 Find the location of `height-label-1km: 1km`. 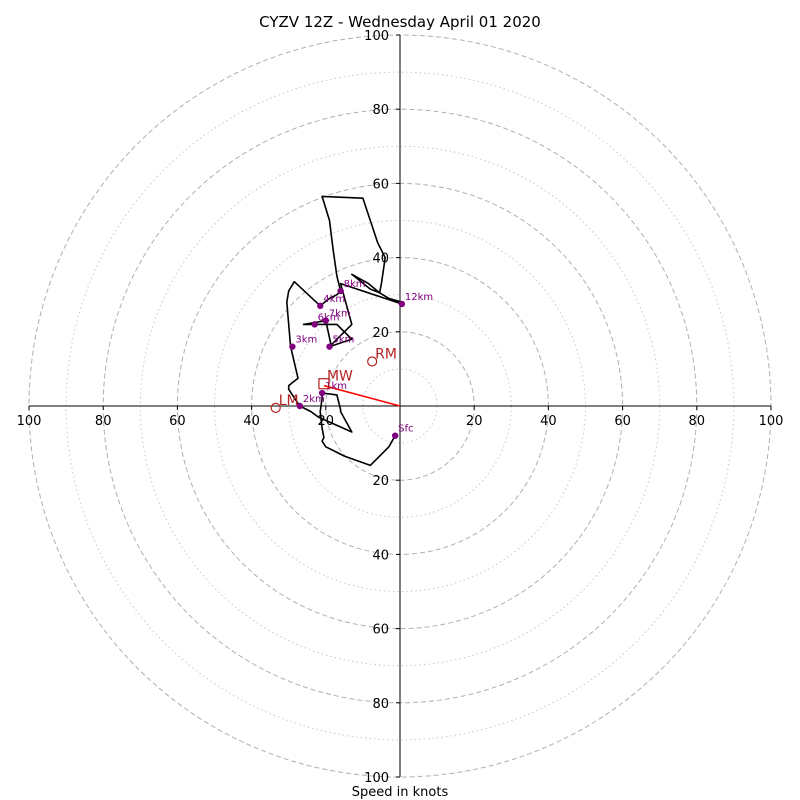

height-label-1km: 1km is located at coordinates (336, 386).